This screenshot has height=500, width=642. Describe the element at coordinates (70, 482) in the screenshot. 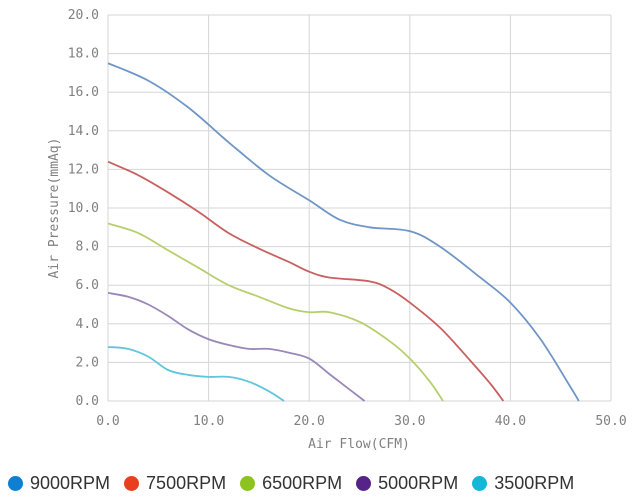

I see `legend-label: 9000RPM` at that location.